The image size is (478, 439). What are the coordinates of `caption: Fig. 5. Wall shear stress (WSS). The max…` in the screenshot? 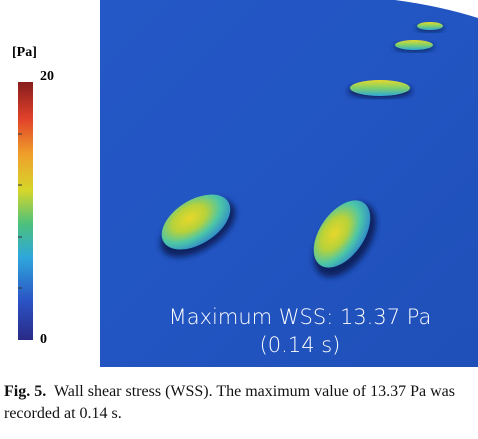 It's located at (240, 403).